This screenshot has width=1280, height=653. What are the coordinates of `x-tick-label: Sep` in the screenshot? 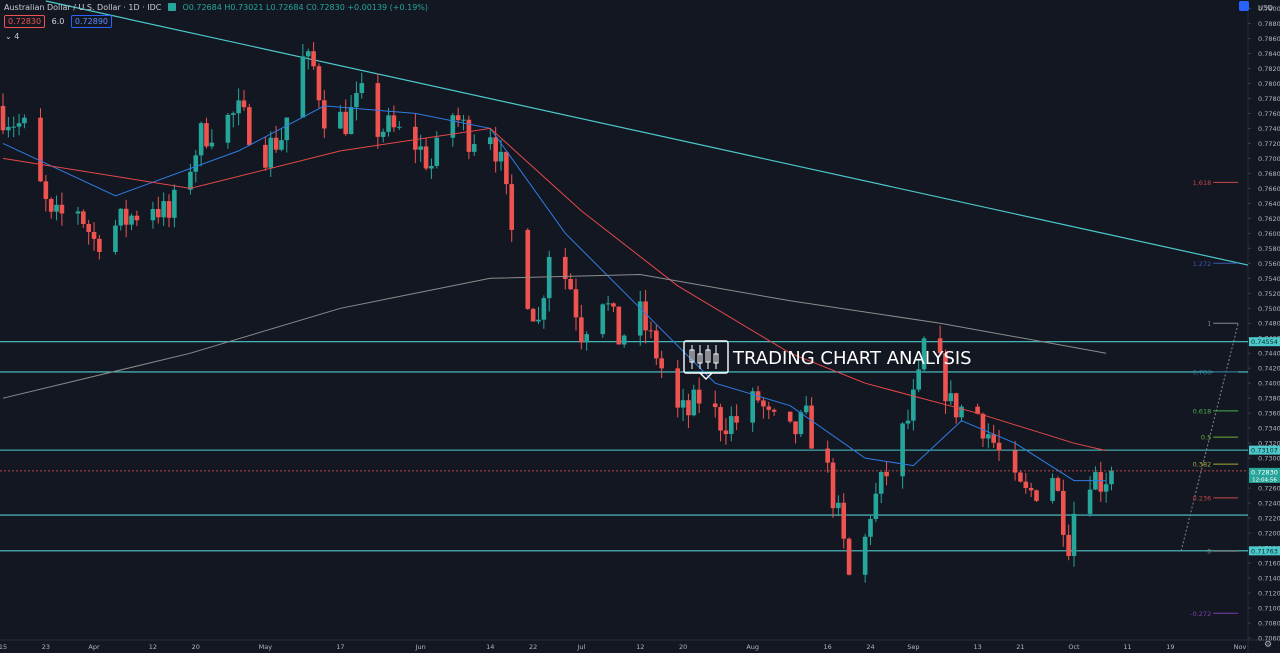 It's located at (913, 647).